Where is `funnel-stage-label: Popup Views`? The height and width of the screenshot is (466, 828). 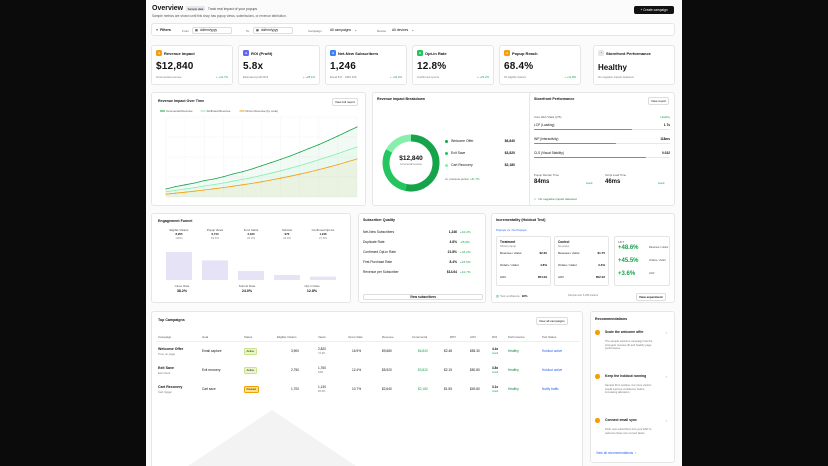
funnel-stage-label: Popup Views is located at coordinates (215, 230).